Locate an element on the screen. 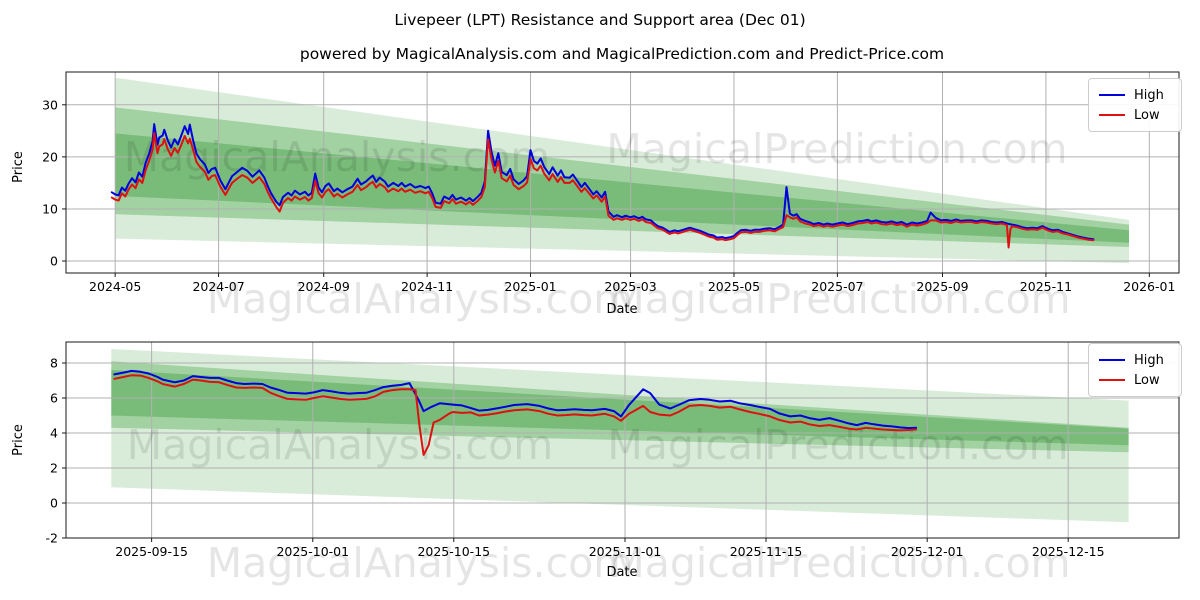 Image resolution: width=1200 pixels, height=600 pixels. x-tick-label: 2024-11 is located at coordinates (427, 286).